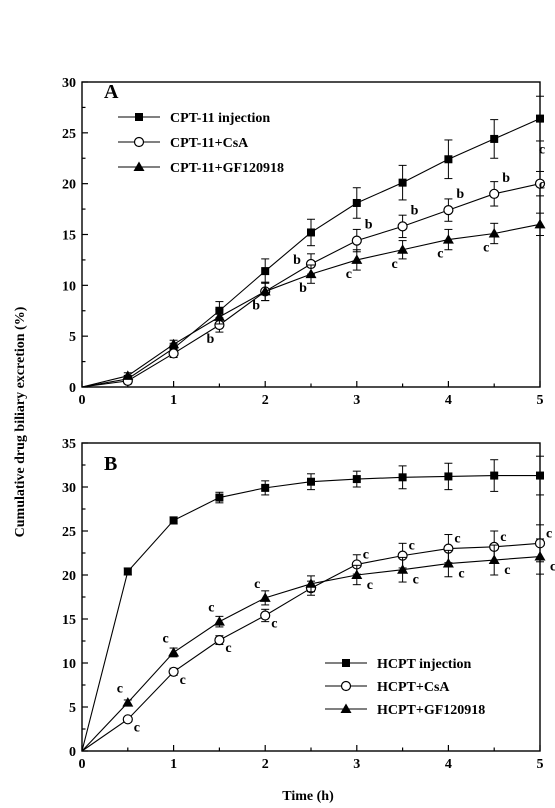 Image resolution: width=555 pixels, height=808 pixels. I want to click on y-tick-label-a: 0, so click(72, 388).